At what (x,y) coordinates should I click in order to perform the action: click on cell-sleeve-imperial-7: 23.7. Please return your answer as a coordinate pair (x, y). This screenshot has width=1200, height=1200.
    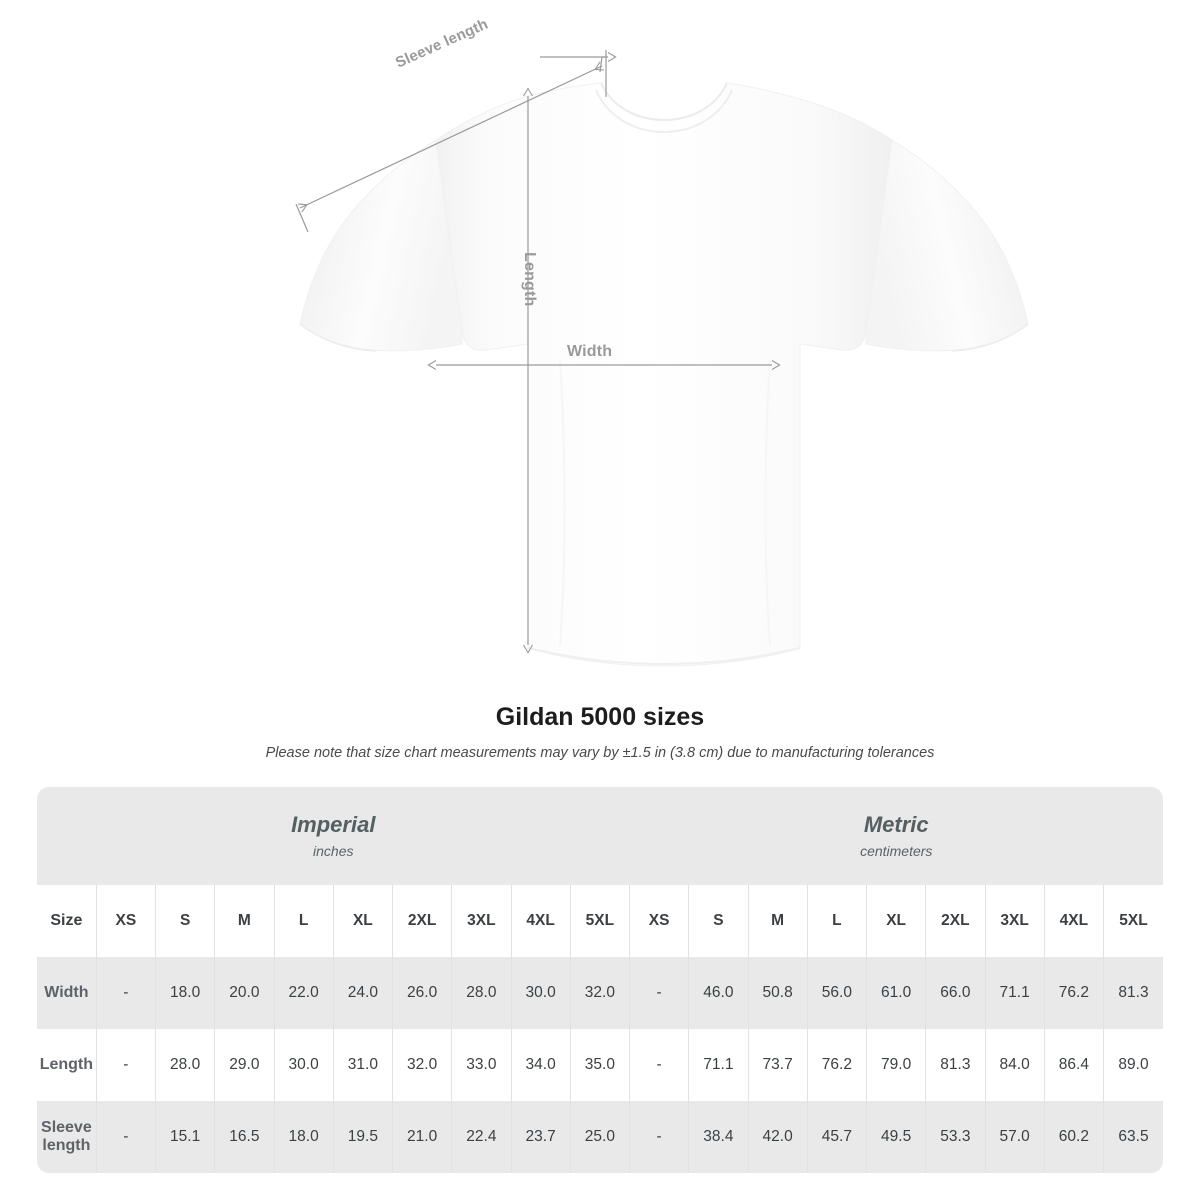
    Looking at the image, I should click on (540, 1137).